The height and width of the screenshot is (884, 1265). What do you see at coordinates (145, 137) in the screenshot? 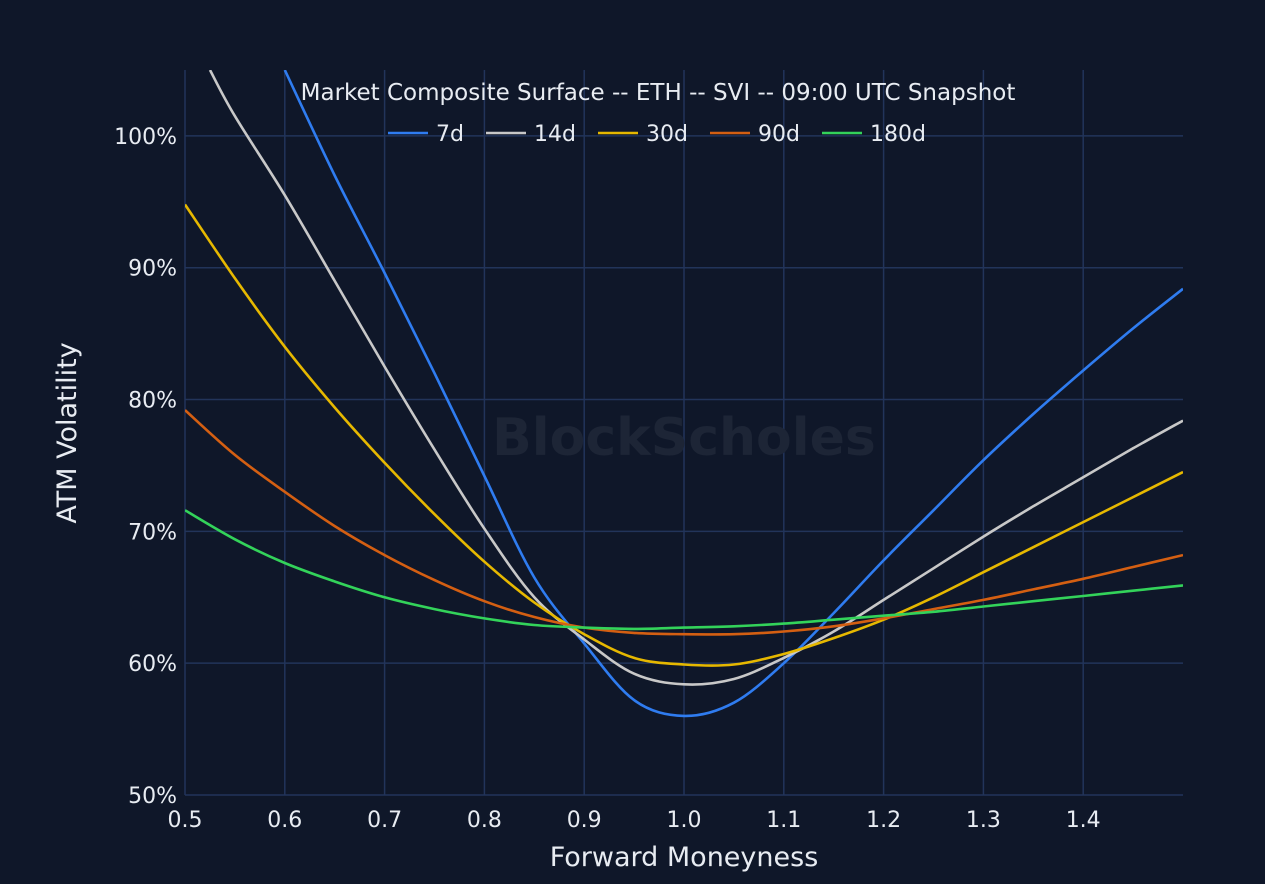
I see `y-tick-label: 100%` at bounding box center [145, 137].